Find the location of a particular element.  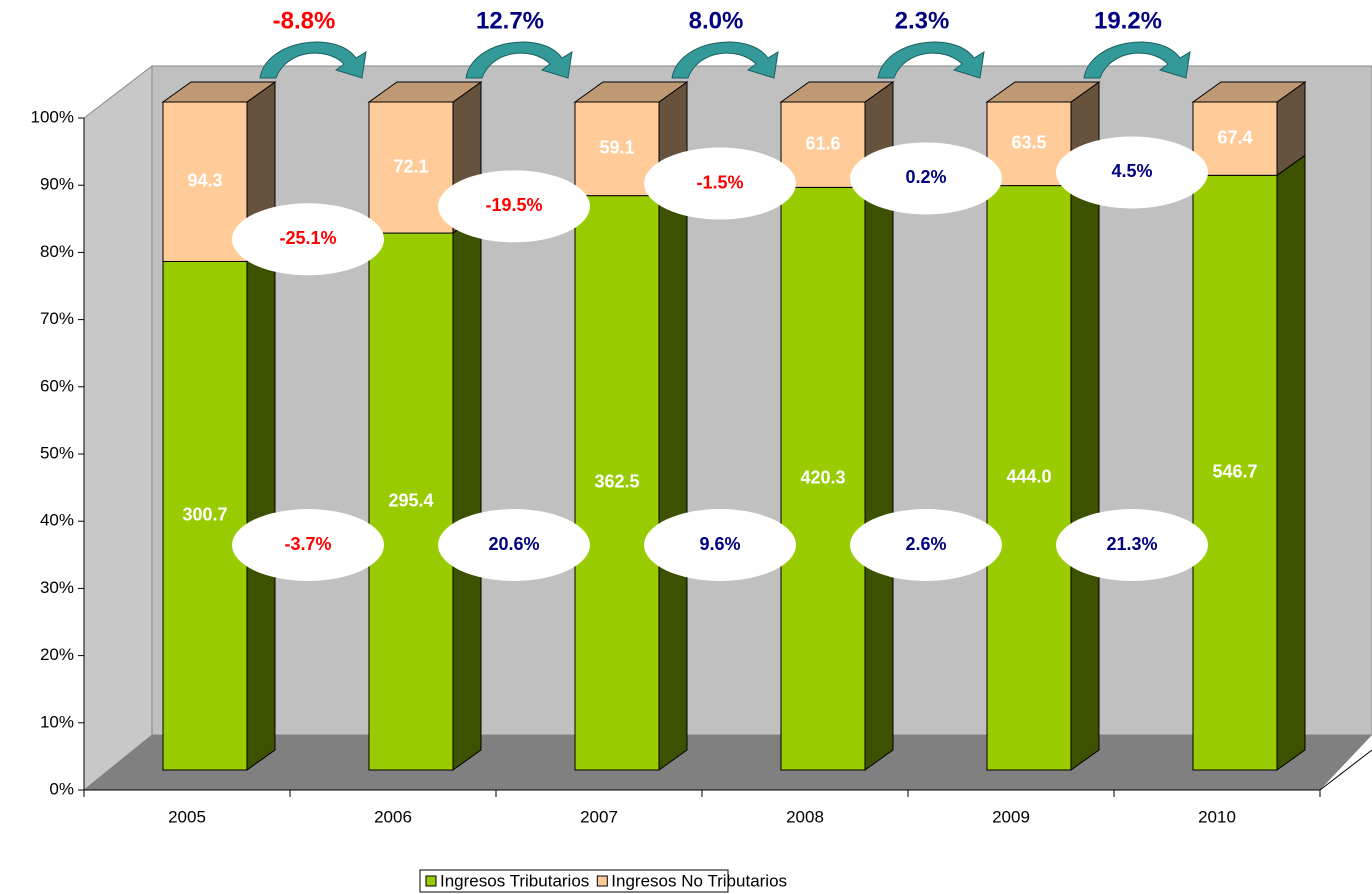

growth-label: 0.2% is located at coordinates (925, 177).